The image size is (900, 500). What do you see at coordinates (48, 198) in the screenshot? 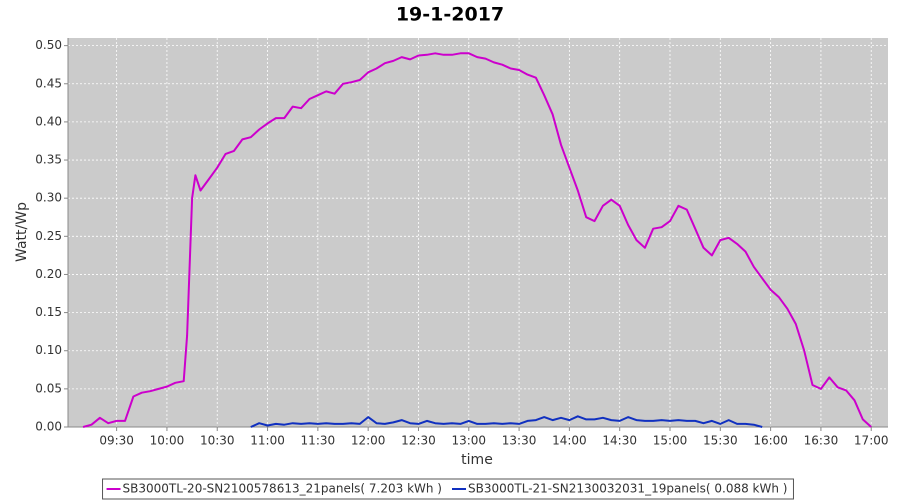
I see `y-tick-label: 0.30` at bounding box center [48, 198].